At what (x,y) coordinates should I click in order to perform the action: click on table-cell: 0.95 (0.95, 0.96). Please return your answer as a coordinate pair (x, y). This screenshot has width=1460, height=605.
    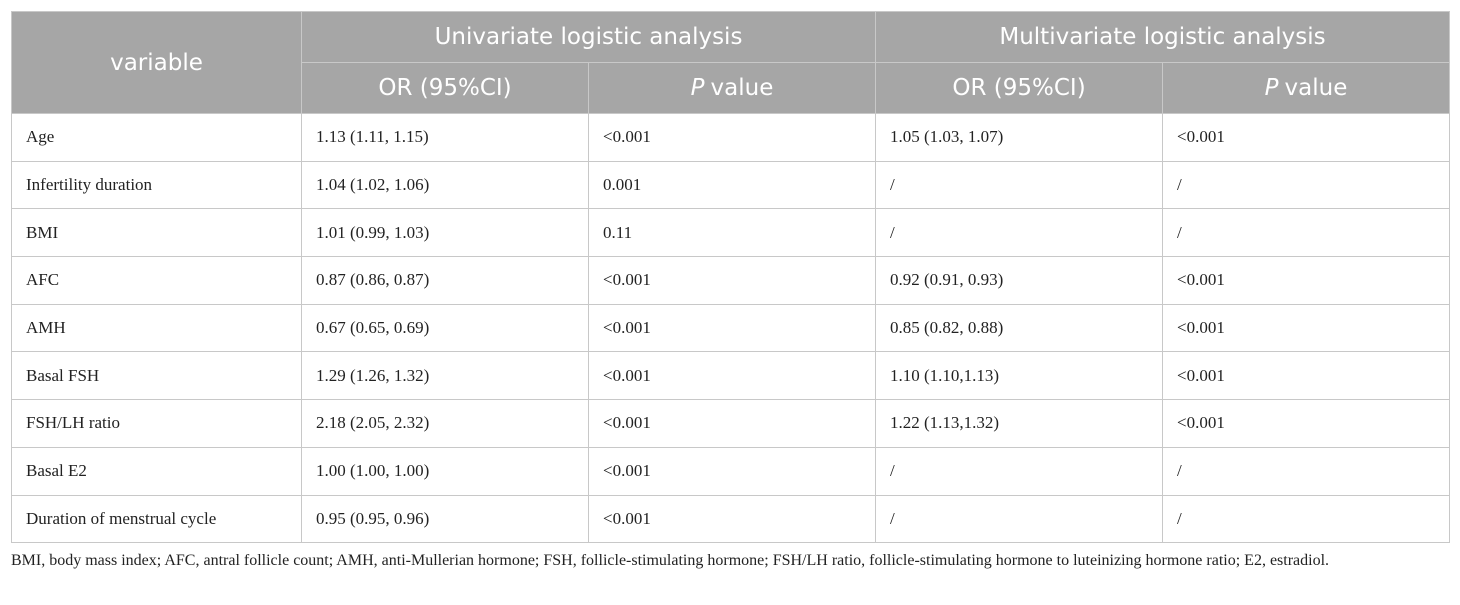
    Looking at the image, I should click on (445, 519).